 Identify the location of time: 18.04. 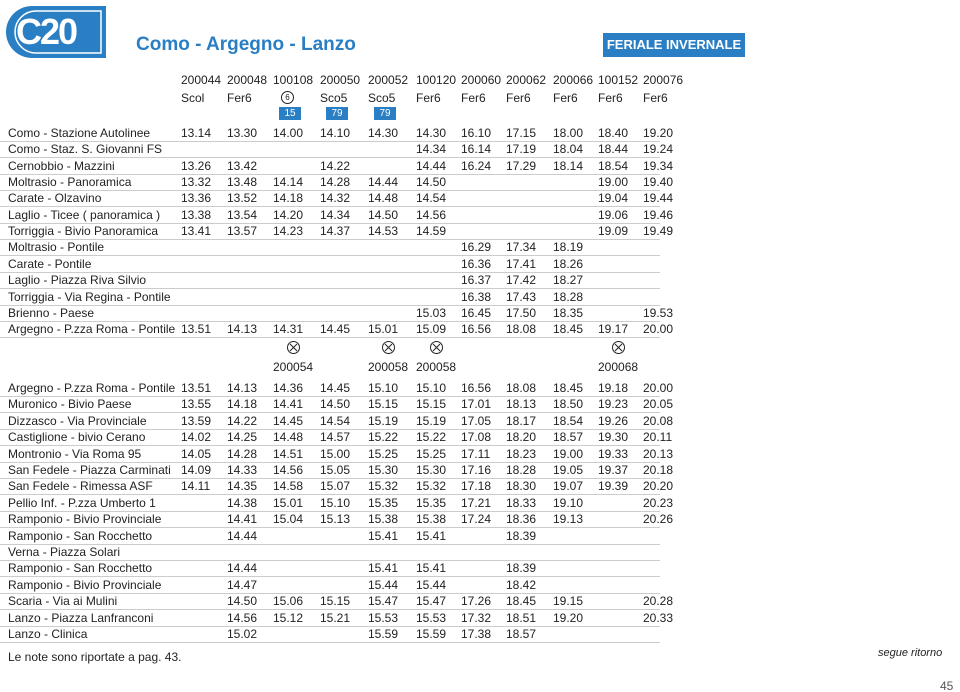
(568, 149).